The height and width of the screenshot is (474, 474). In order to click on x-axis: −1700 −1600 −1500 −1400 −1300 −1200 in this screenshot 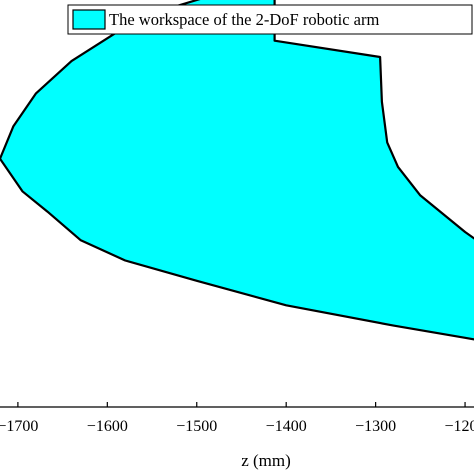, I will do `click(237, 418)`.